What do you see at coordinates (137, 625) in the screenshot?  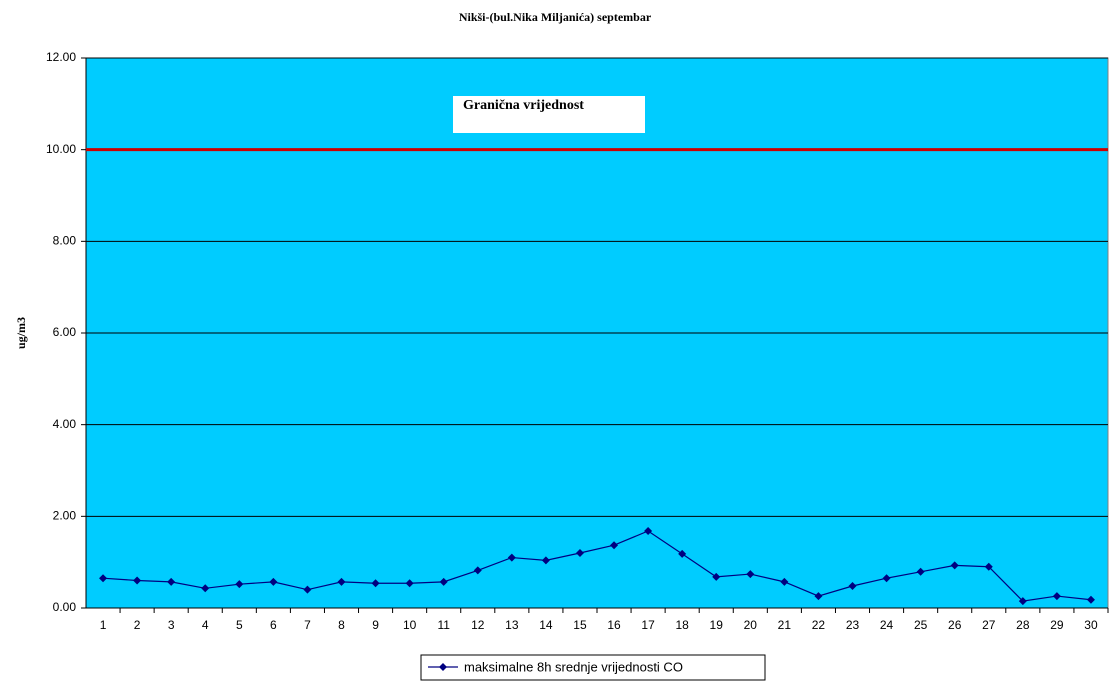 I see `x-tick-label: 2` at bounding box center [137, 625].